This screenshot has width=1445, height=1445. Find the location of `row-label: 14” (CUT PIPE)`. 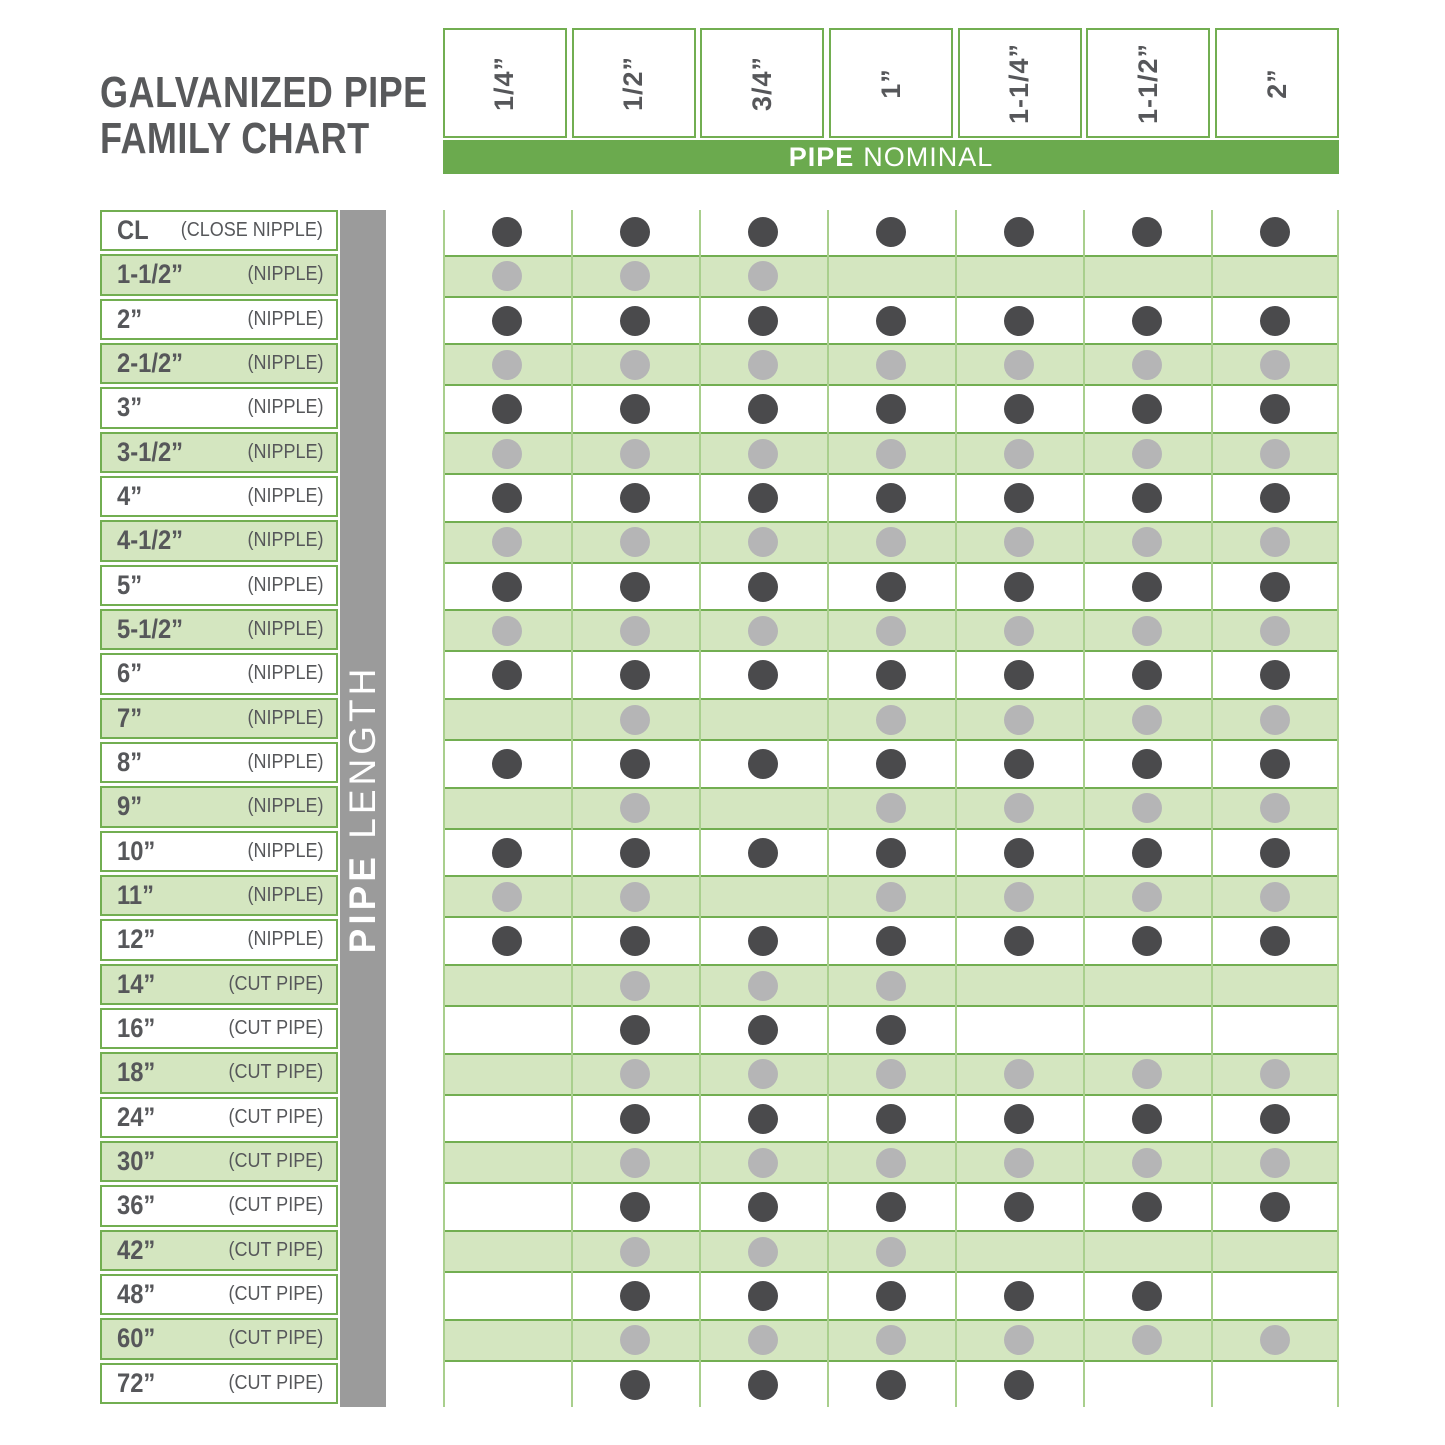

row-label: 14” (CUT PIPE) is located at coordinates (219, 984).